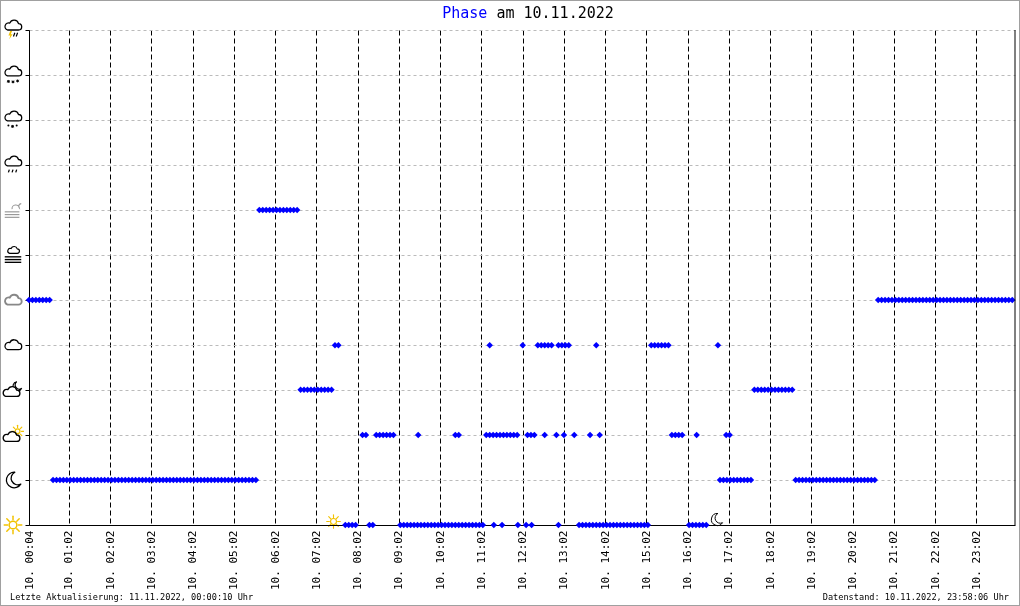 This screenshot has height=606, width=1020. Describe the element at coordinates (770, 560) in the screenshot. I see `x-tick-label: 10. 18:02` at that location.